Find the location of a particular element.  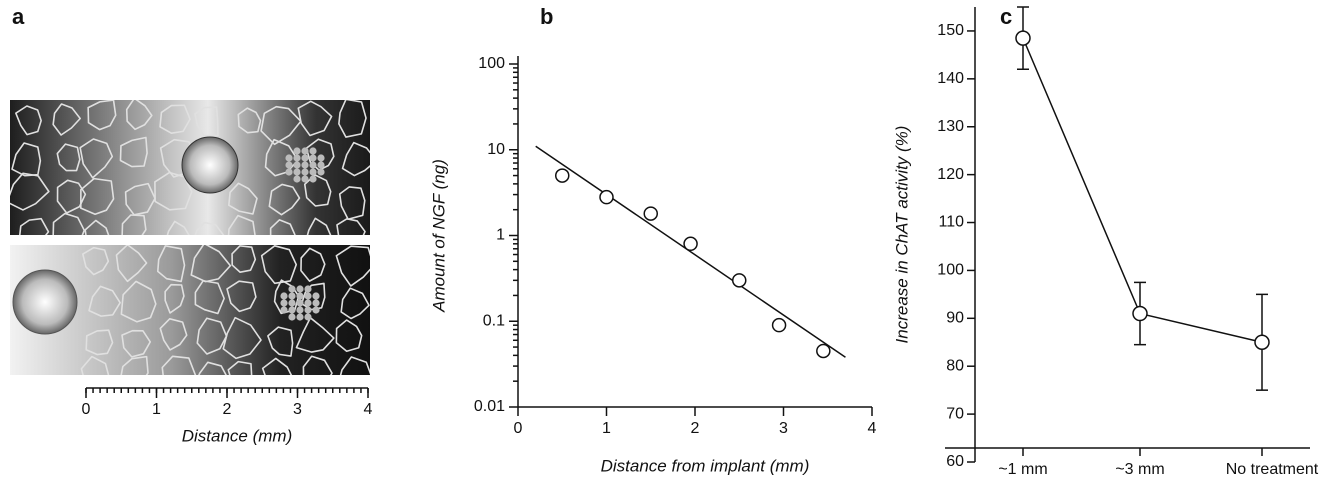

panel-label: c is located at coordinates (1006, 16).